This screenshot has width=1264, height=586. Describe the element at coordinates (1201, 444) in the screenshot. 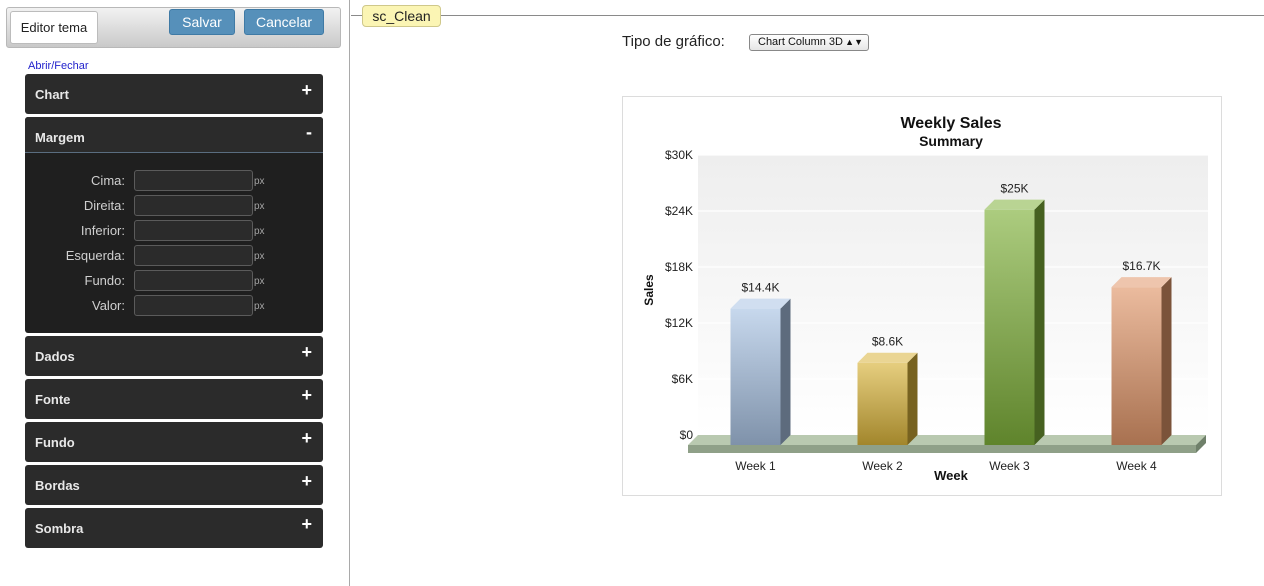

I see `floor-side` at that location.